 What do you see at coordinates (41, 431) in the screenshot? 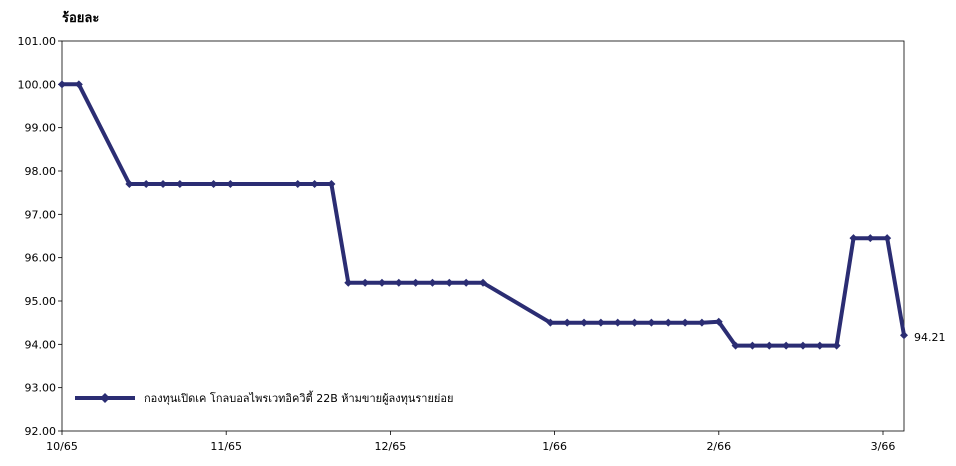
I see `y-tick-label: 92.00` at bounding box center [41, 431].